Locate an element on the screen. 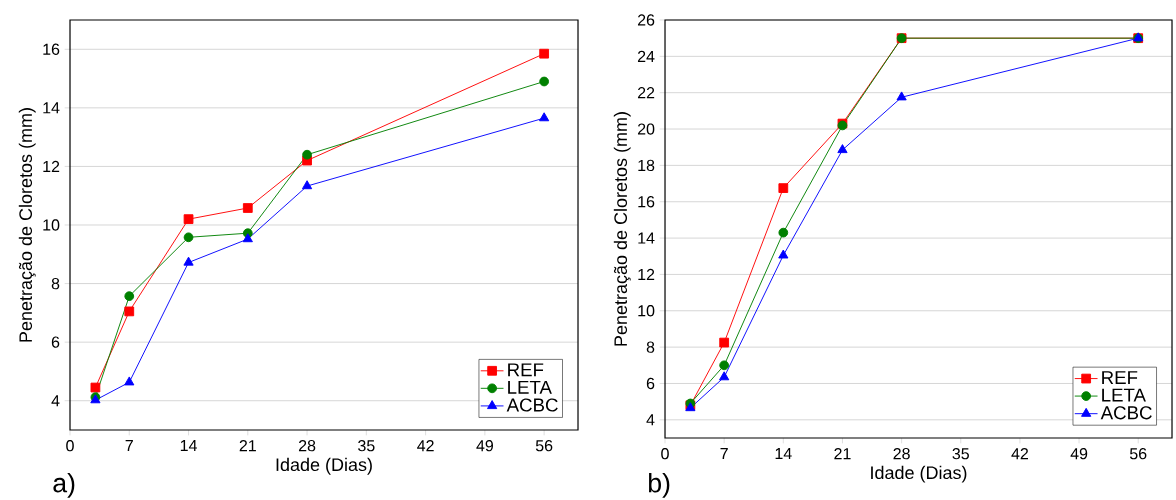  y-tick-label: 20 is located at coordinates (646, 129).